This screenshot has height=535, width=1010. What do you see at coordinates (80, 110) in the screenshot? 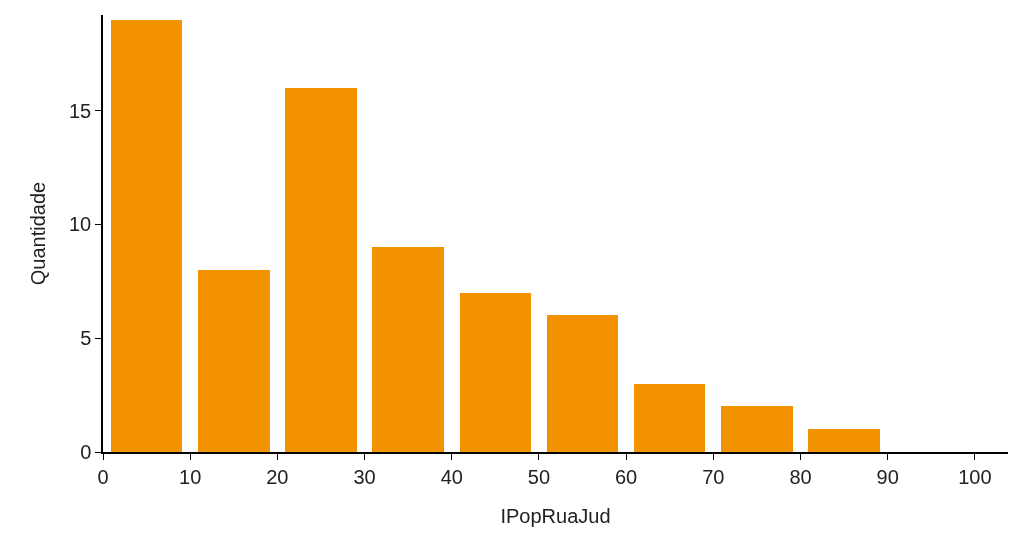
I see `y-tick-label: 15` at bounding box center [80, 110].